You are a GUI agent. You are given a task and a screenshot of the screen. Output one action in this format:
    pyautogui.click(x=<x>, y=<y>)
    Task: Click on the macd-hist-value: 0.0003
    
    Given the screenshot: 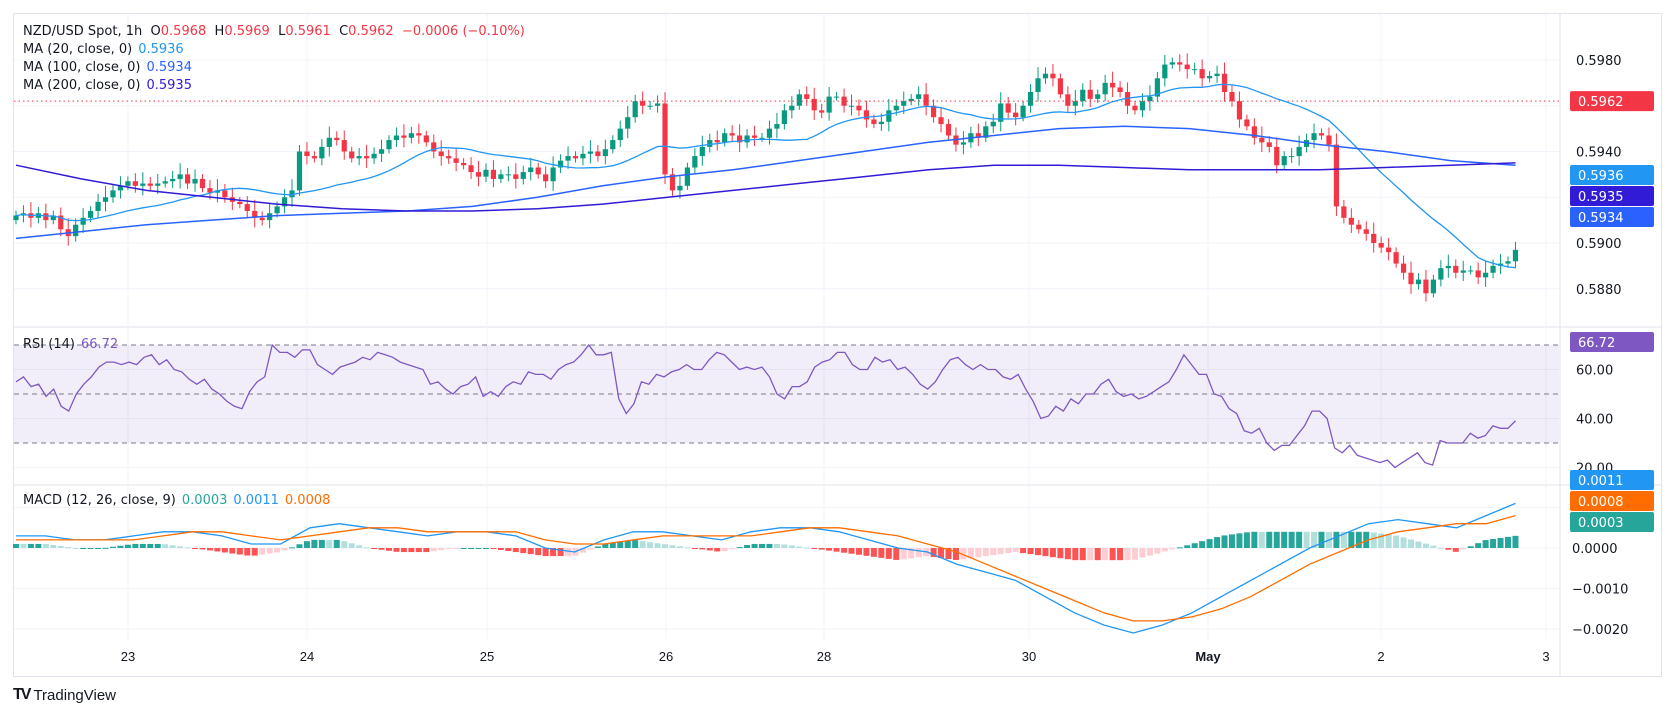 What is the action you would take?
    pyautogui.click(x=204, y=500)
    